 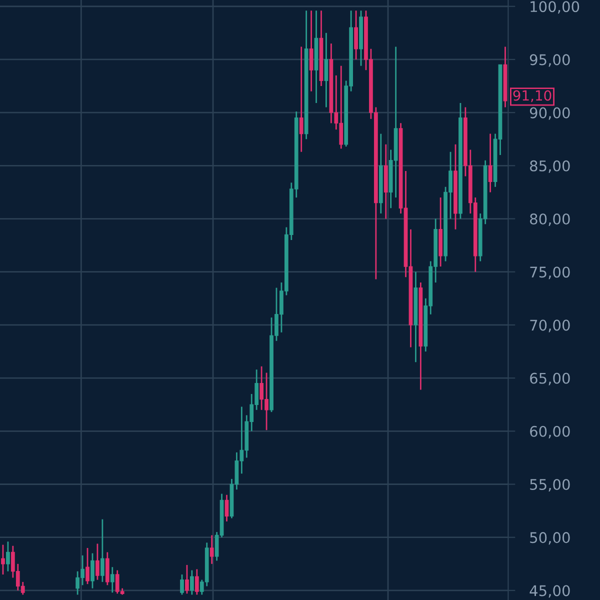 What do you see at coordinates (550, 591) in the screenshot?
I see `y-tick-label: 45,00` at bounding box center [550, 591].